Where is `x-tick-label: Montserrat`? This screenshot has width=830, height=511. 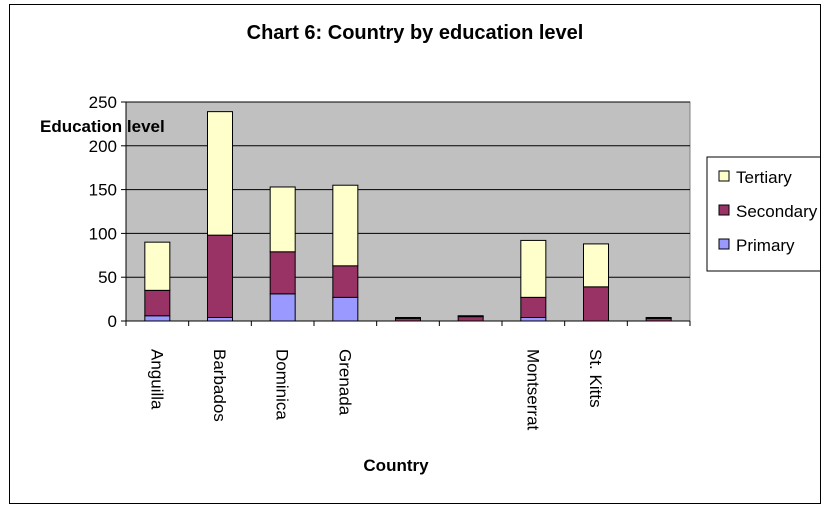 x-tick-label: Montserrat is located at coordinates (532, 390).